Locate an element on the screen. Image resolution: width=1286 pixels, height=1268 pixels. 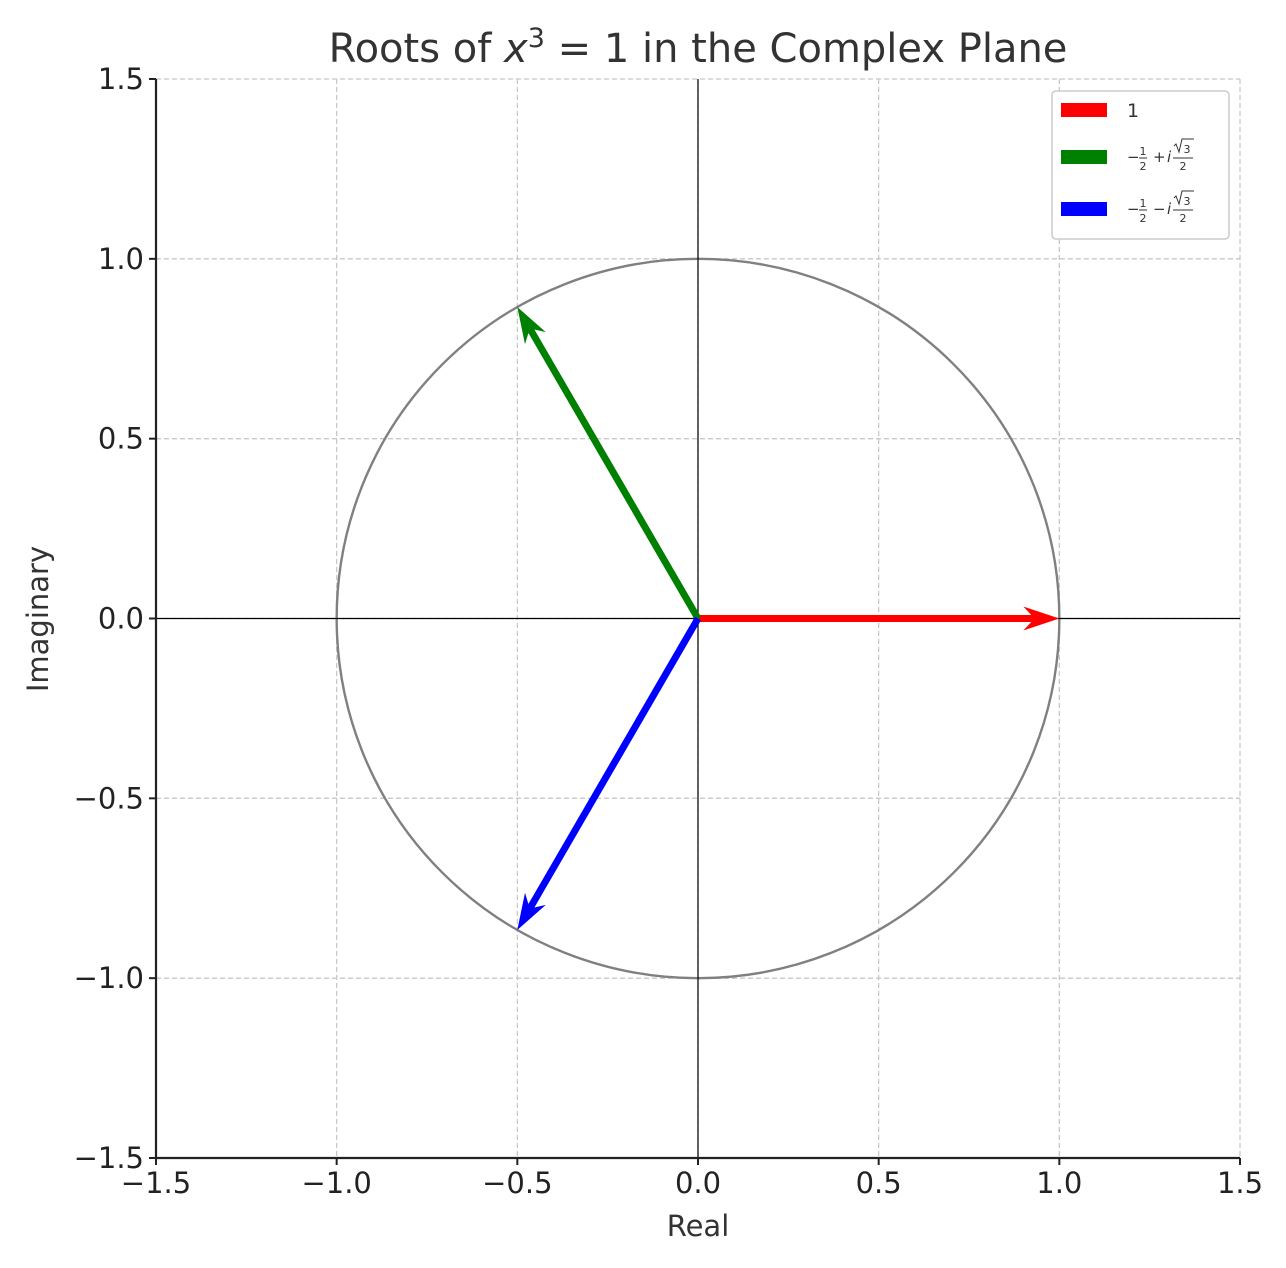
y-tick-label: −1.5 is located at coordinates (109, 1158).